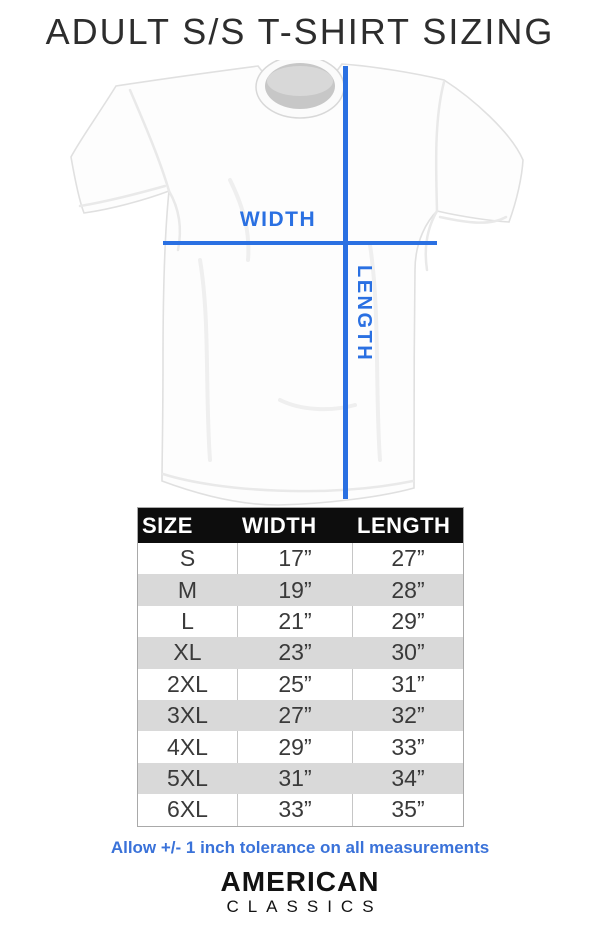  Describe the element at coordinates (295, 715) in the screenshot. I see `width-cell: 27”` at that location.